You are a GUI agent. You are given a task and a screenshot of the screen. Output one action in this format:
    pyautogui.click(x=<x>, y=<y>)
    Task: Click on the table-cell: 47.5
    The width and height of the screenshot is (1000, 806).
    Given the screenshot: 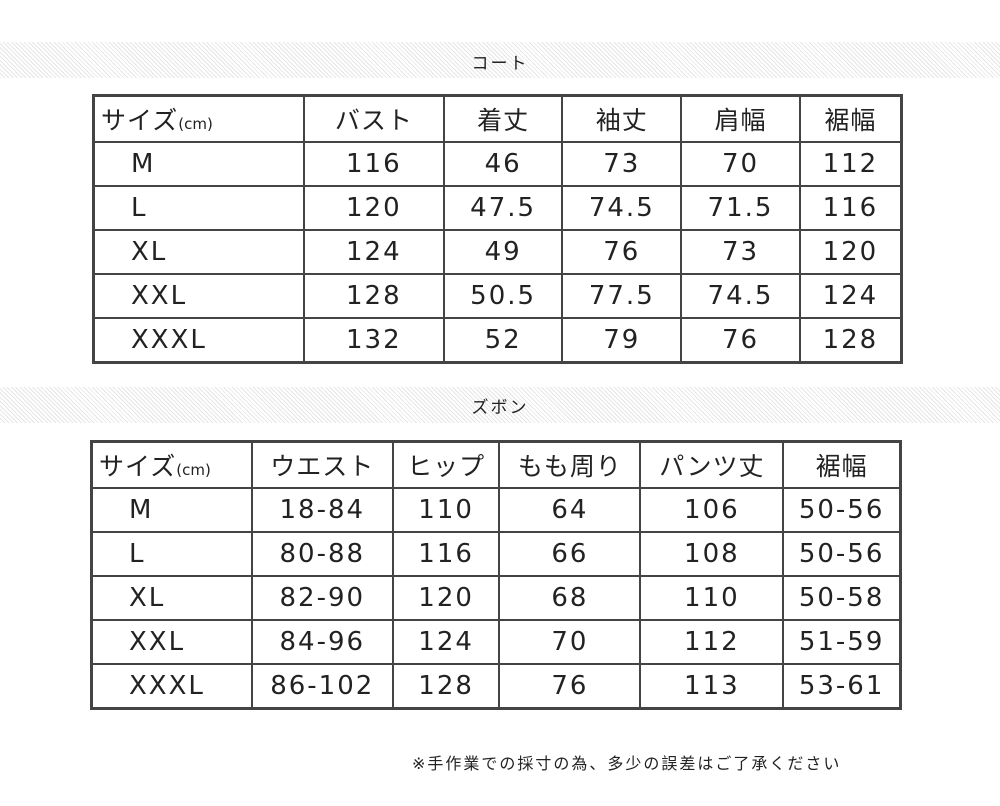 What is the action you would take?
    pyautogui.click(x=503, y=208)
    